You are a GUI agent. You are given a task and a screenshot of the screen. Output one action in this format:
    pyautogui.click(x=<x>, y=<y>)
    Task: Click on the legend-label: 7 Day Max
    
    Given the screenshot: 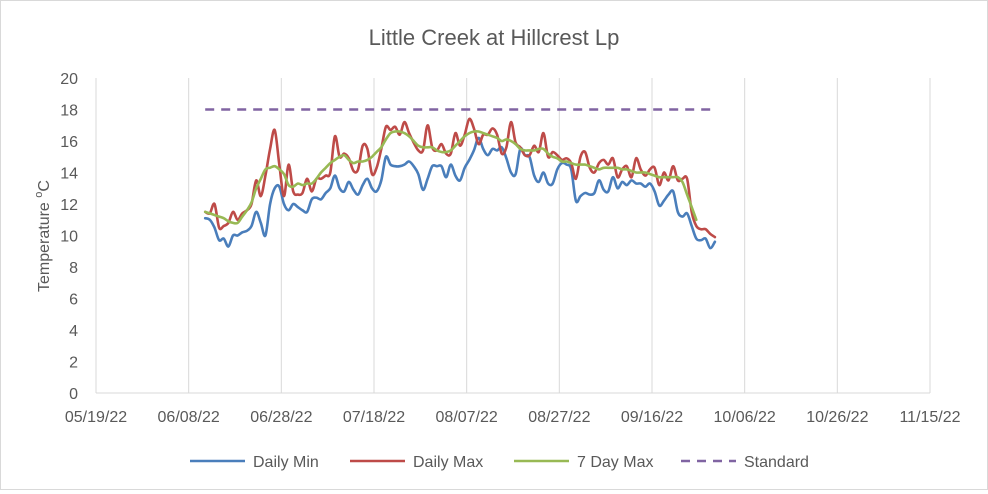 What is the action you would take?
    pyautogui.click(x=615, y=462)
    